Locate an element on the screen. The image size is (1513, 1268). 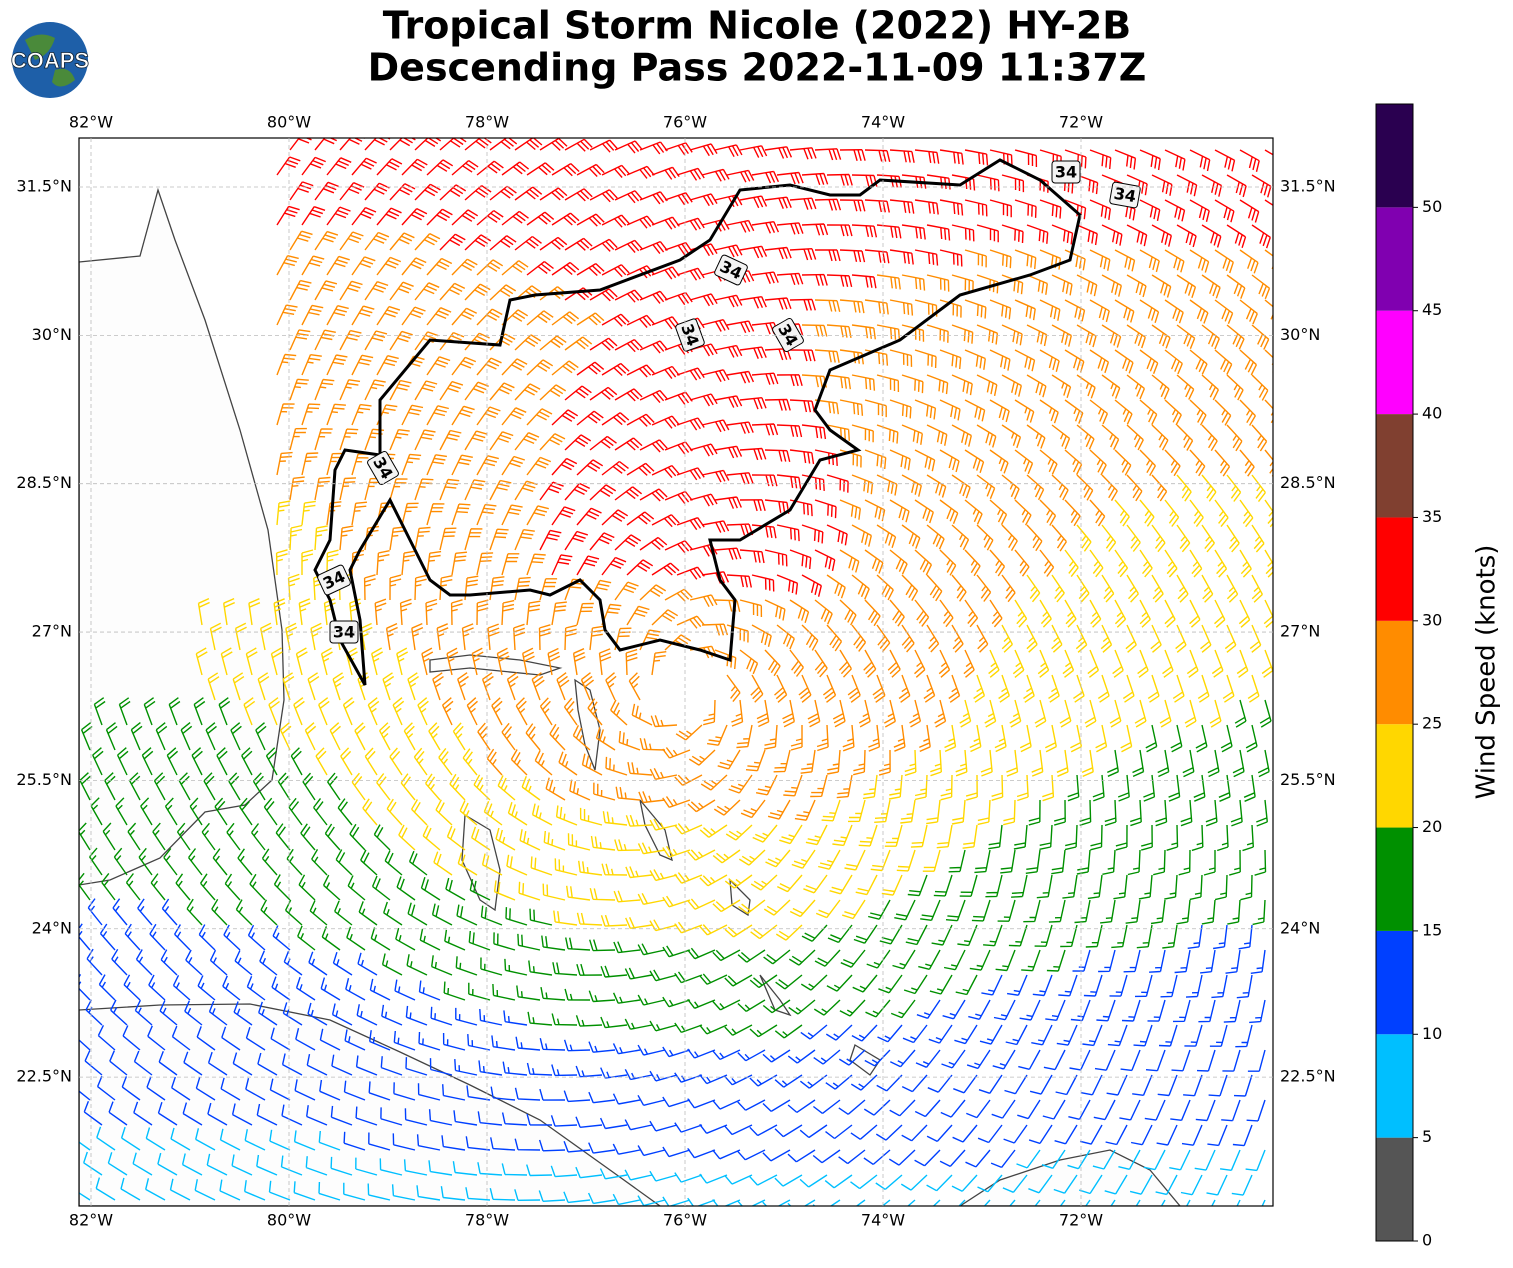
colorbar-tick-label: 0 is located at coordinates (1427, 1240).